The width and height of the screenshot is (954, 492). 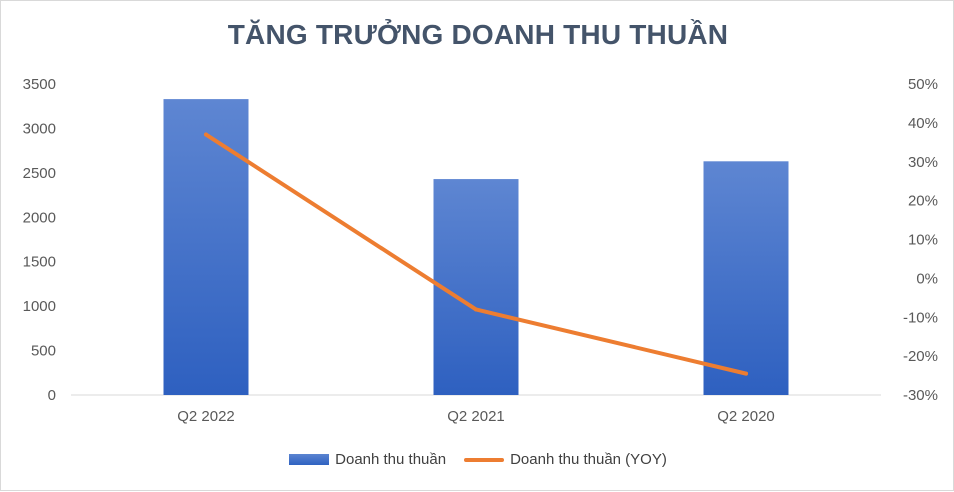 I want to click on y-left-tick-label: 2500, so click(x=39, y=173).